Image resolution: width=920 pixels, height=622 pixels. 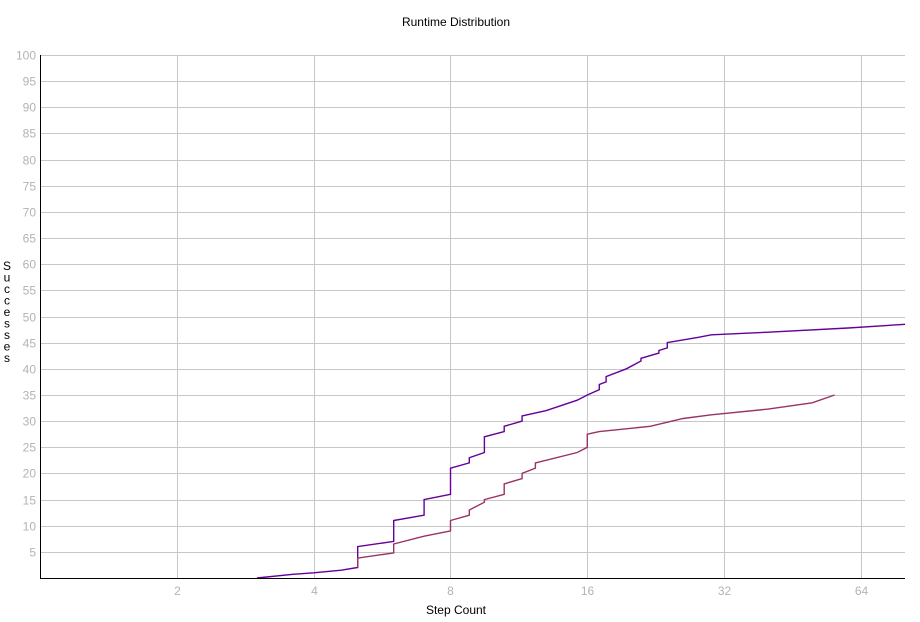 I want to click on y-tick-label: 65, so click(x=30, y=239).